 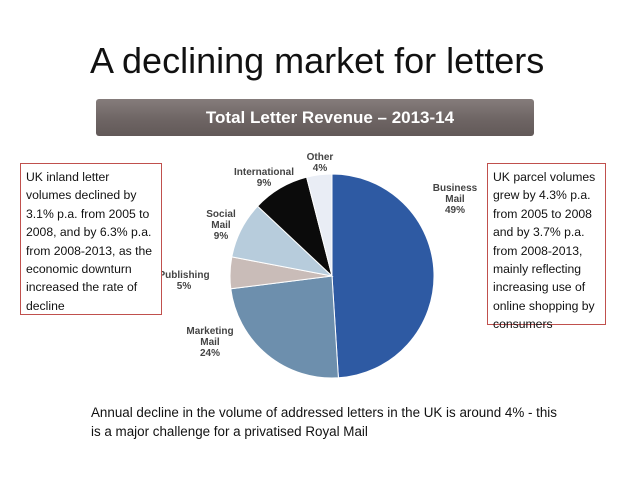 What do you see at coordinates (383, 276) in the screenshot?
I see `pie-slice-business-mail` at bounding box center [383, 276].